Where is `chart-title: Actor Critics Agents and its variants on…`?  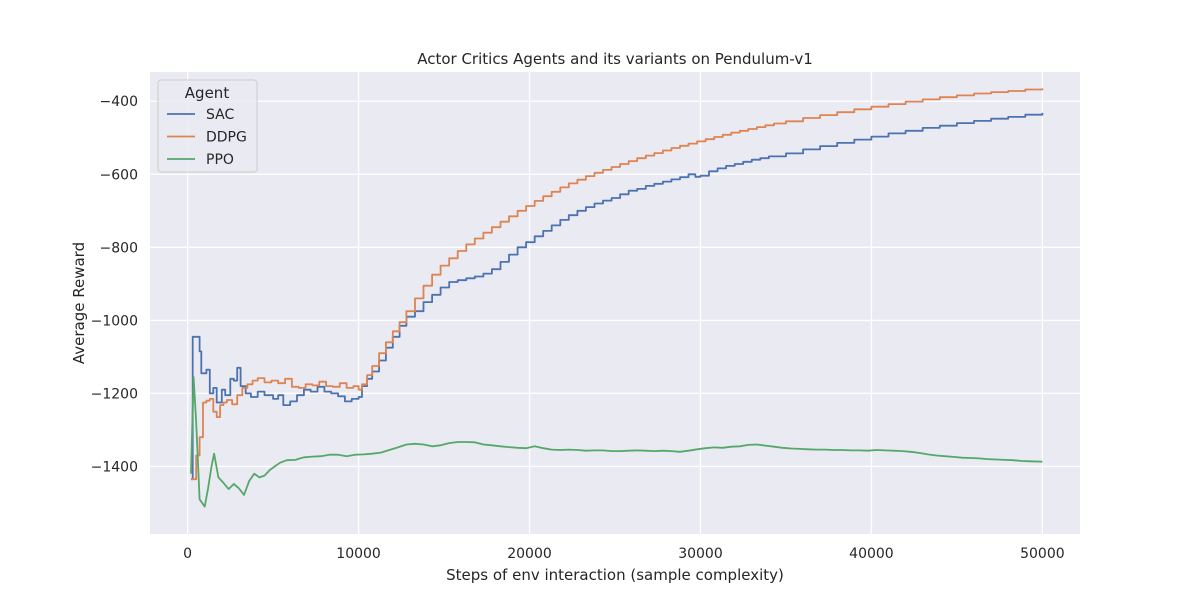
chart-title: Actor Critics Agents and its variants on… is located at coordinates (615, 59).